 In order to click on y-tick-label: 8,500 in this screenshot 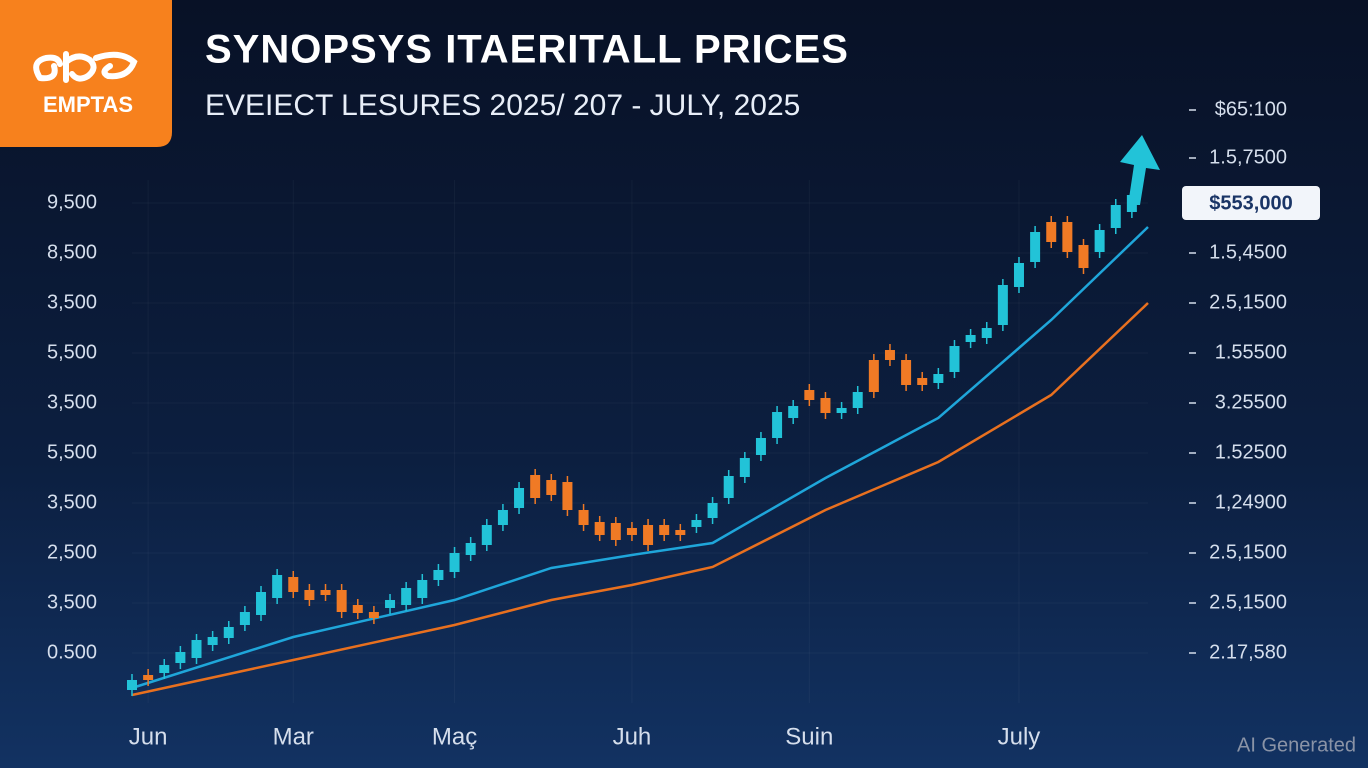, I will do `click(72, 252)`.